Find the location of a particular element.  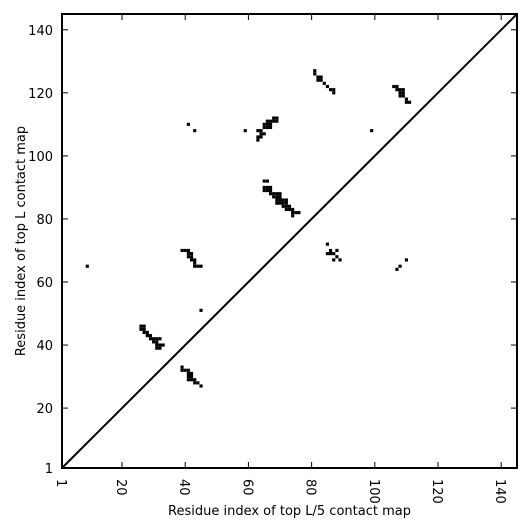

x-tick-label: 20 is located at coordinates (120, 487).